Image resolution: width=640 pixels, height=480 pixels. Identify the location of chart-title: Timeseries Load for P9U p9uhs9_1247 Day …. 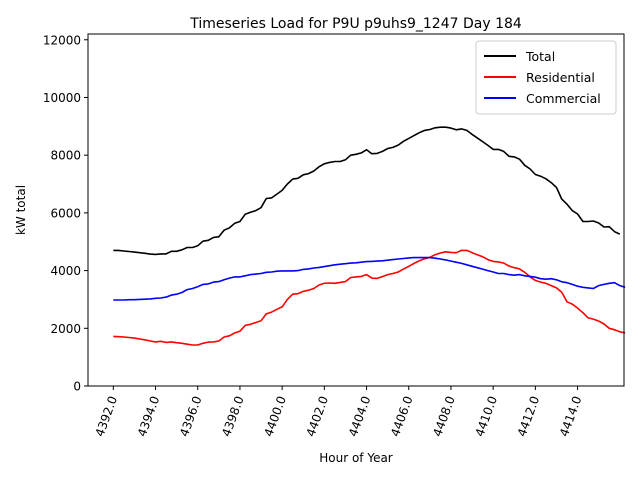
(355, 24).